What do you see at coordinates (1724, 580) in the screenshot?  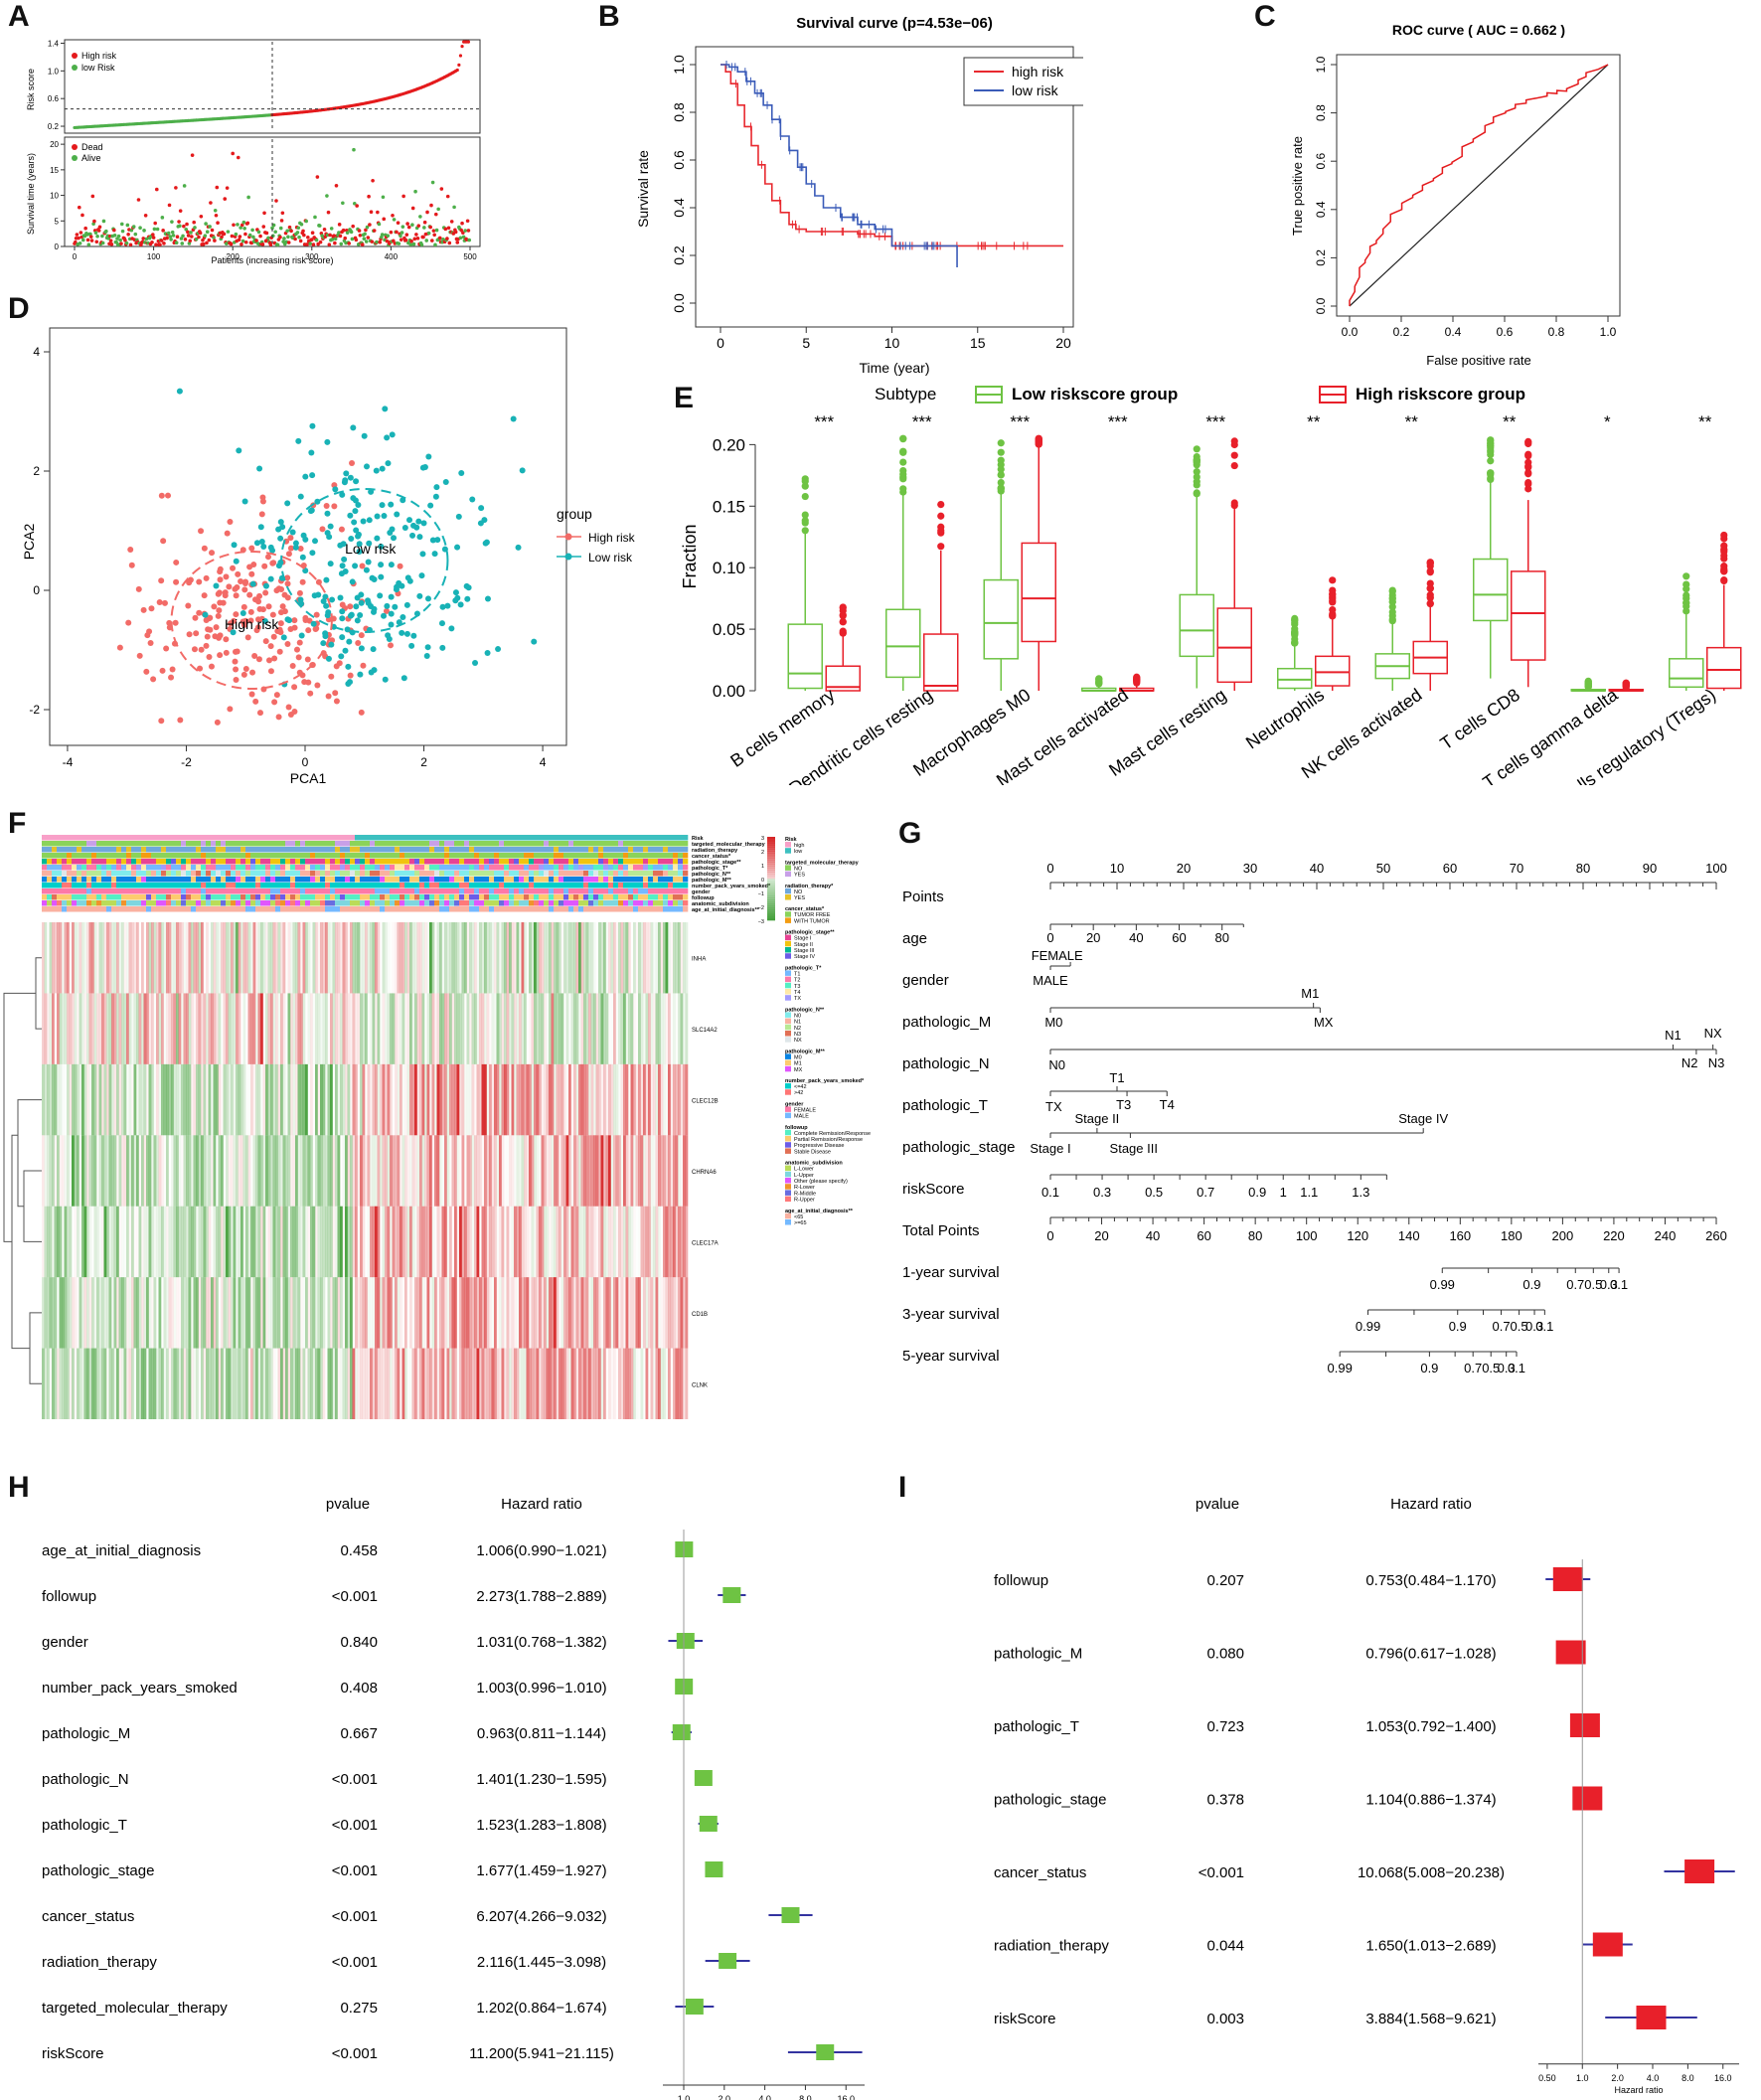 I see `high-outlier` at bounding box center [1724, 580].